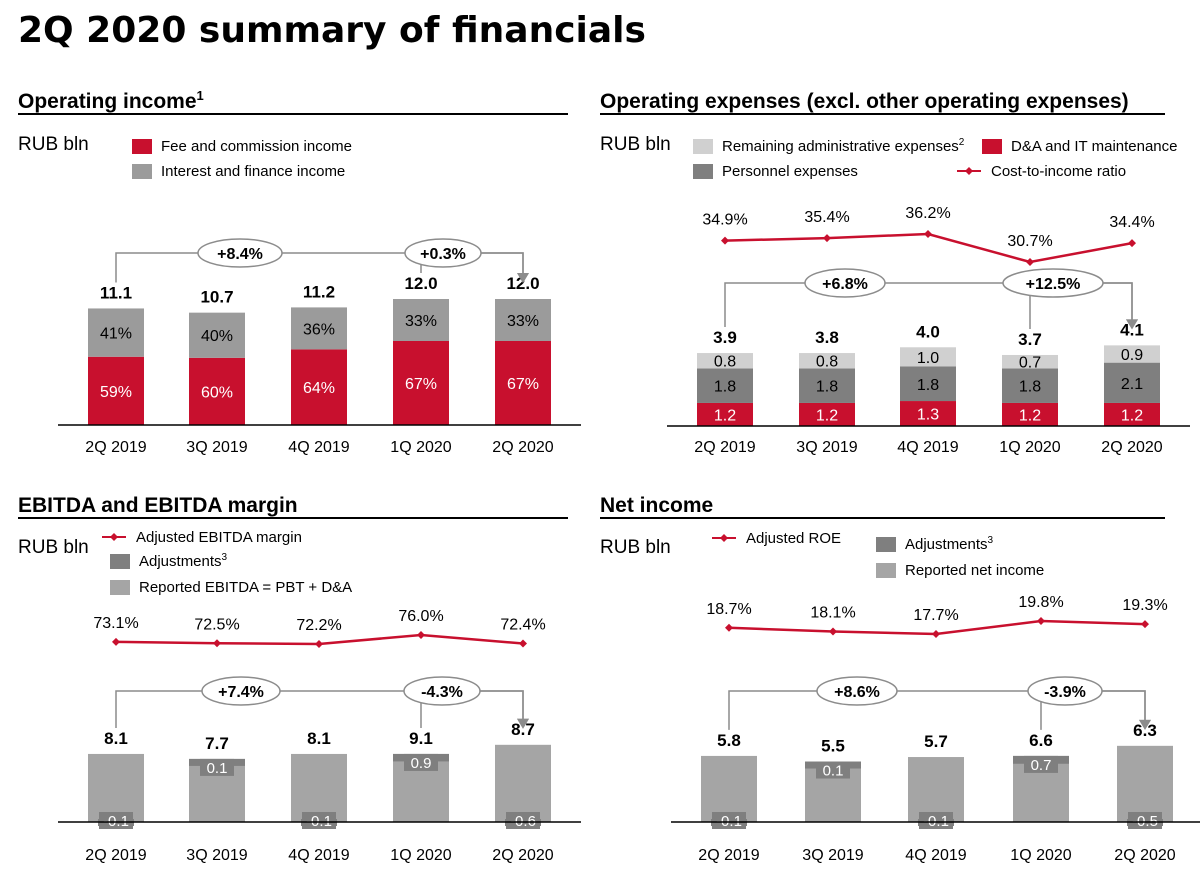 The width and height of the screenshot is (1200, 870). What do you see at coordinates (1041, 740) in the screenshot?
I see `net-income-total-label: 6.6` at bounding box center [1041, 740].